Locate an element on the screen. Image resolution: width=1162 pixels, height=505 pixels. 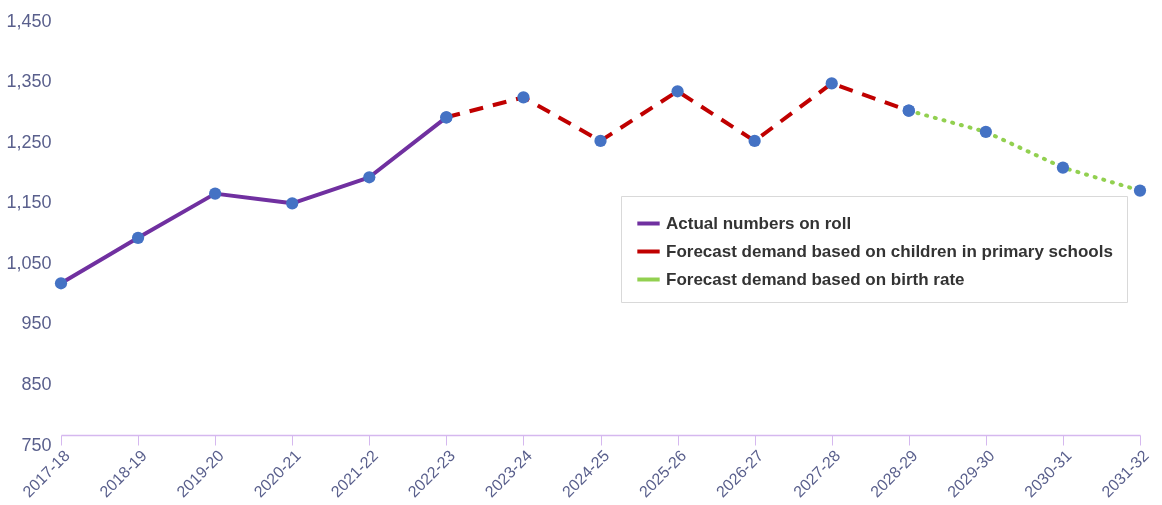
y-tick-label: 1,150 is located at coordinates (29, 202).